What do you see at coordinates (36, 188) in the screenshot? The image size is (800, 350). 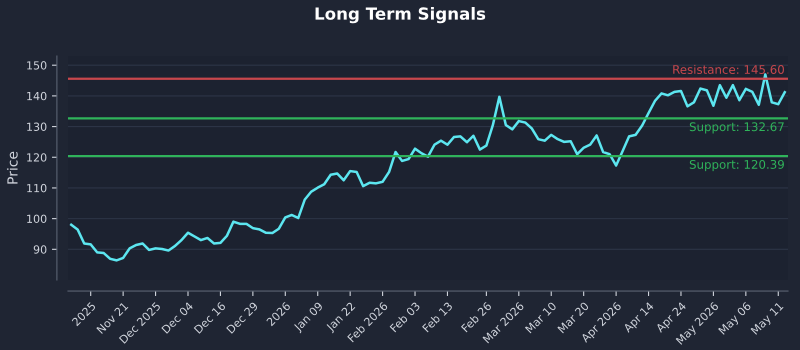 I see `y-tick-label: 110` at bounding box center [36, 188].